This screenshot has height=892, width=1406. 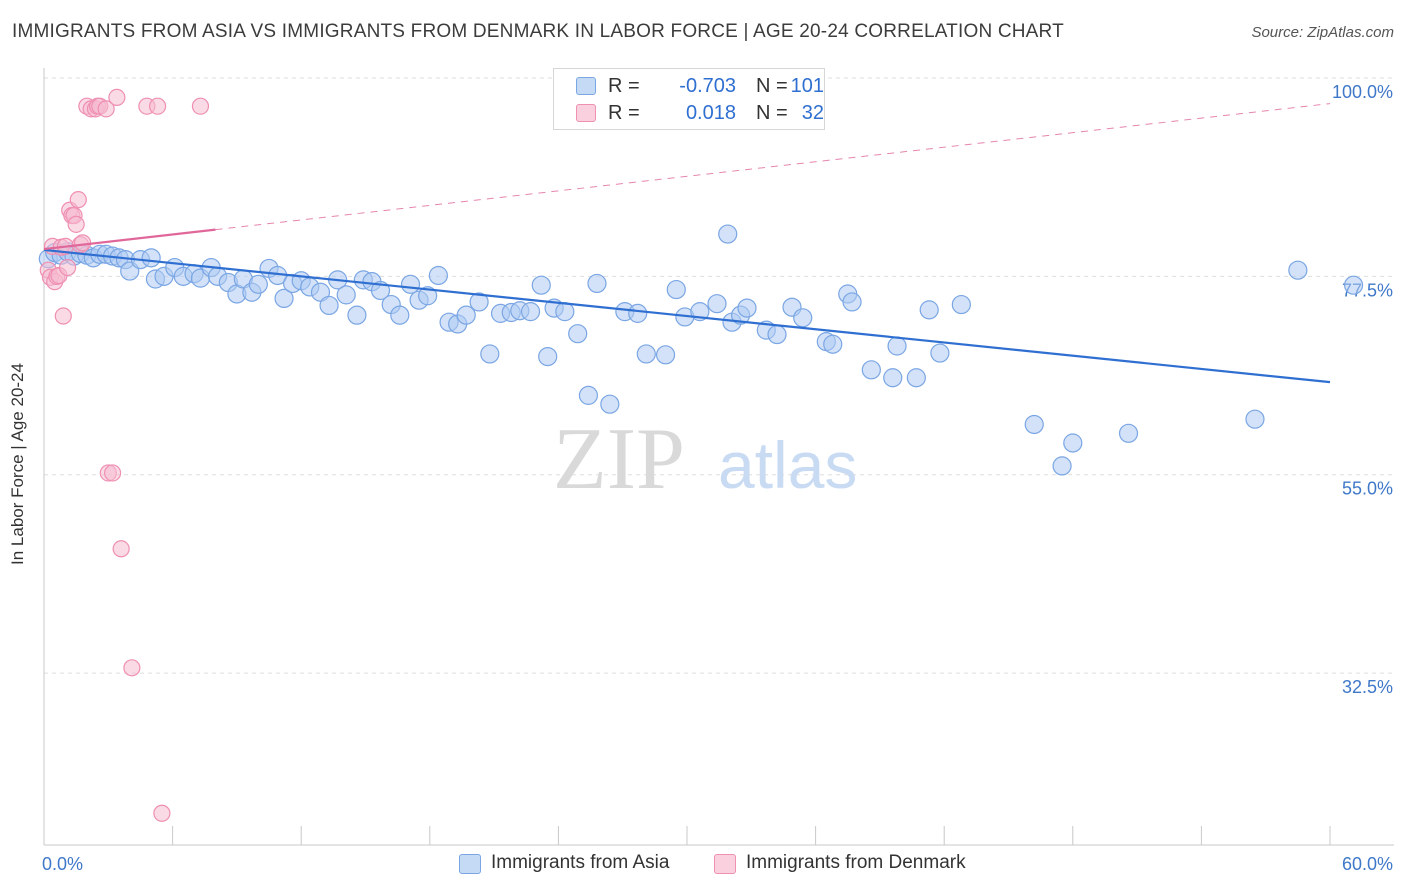 What do you see at coordinates (624, 86) in the screenshot?
I see `asia-r-label: R =` at bounding box center [624, 86].